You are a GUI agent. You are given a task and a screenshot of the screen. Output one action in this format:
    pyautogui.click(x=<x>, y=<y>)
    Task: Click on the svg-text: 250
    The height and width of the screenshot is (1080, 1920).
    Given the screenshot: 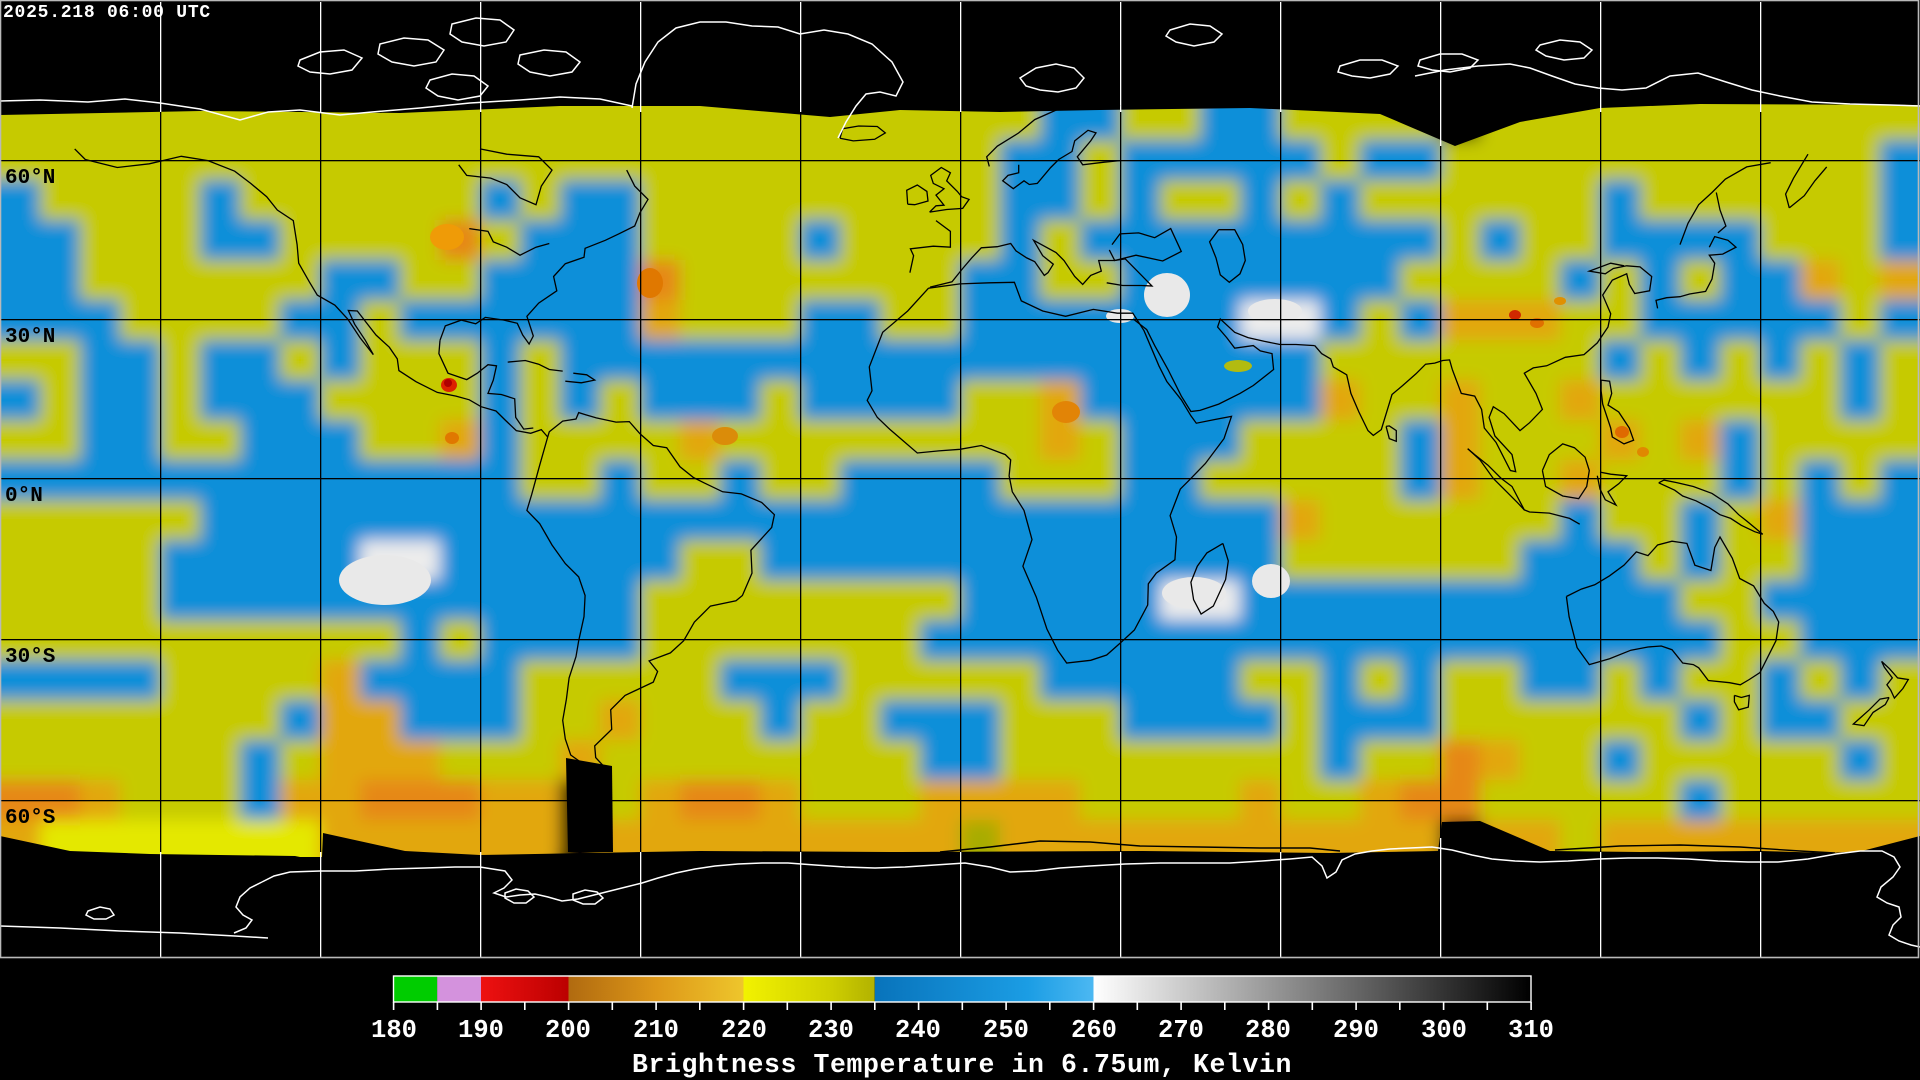 What is the action you would take?
    pyautogui.click(x=1006, y=1030)
    